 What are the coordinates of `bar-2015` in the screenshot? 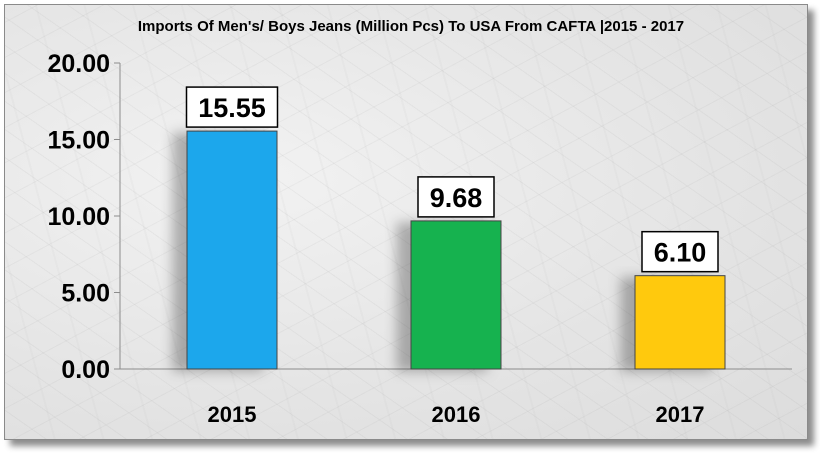 It's located at (232, 250).